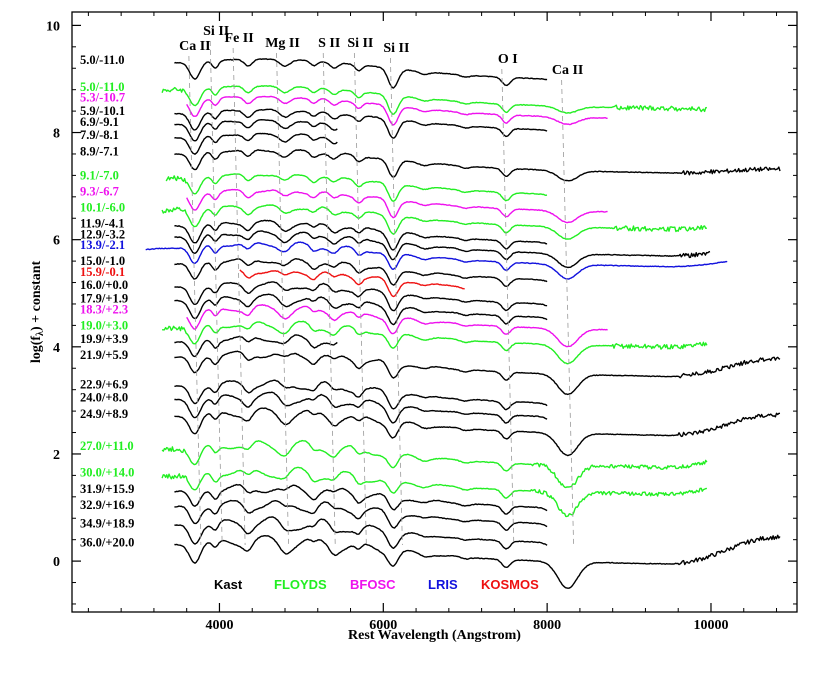  Describe the element at coordinates (373, 584) in the screenshot. I see `legend-entry: BFOSC` at that location.